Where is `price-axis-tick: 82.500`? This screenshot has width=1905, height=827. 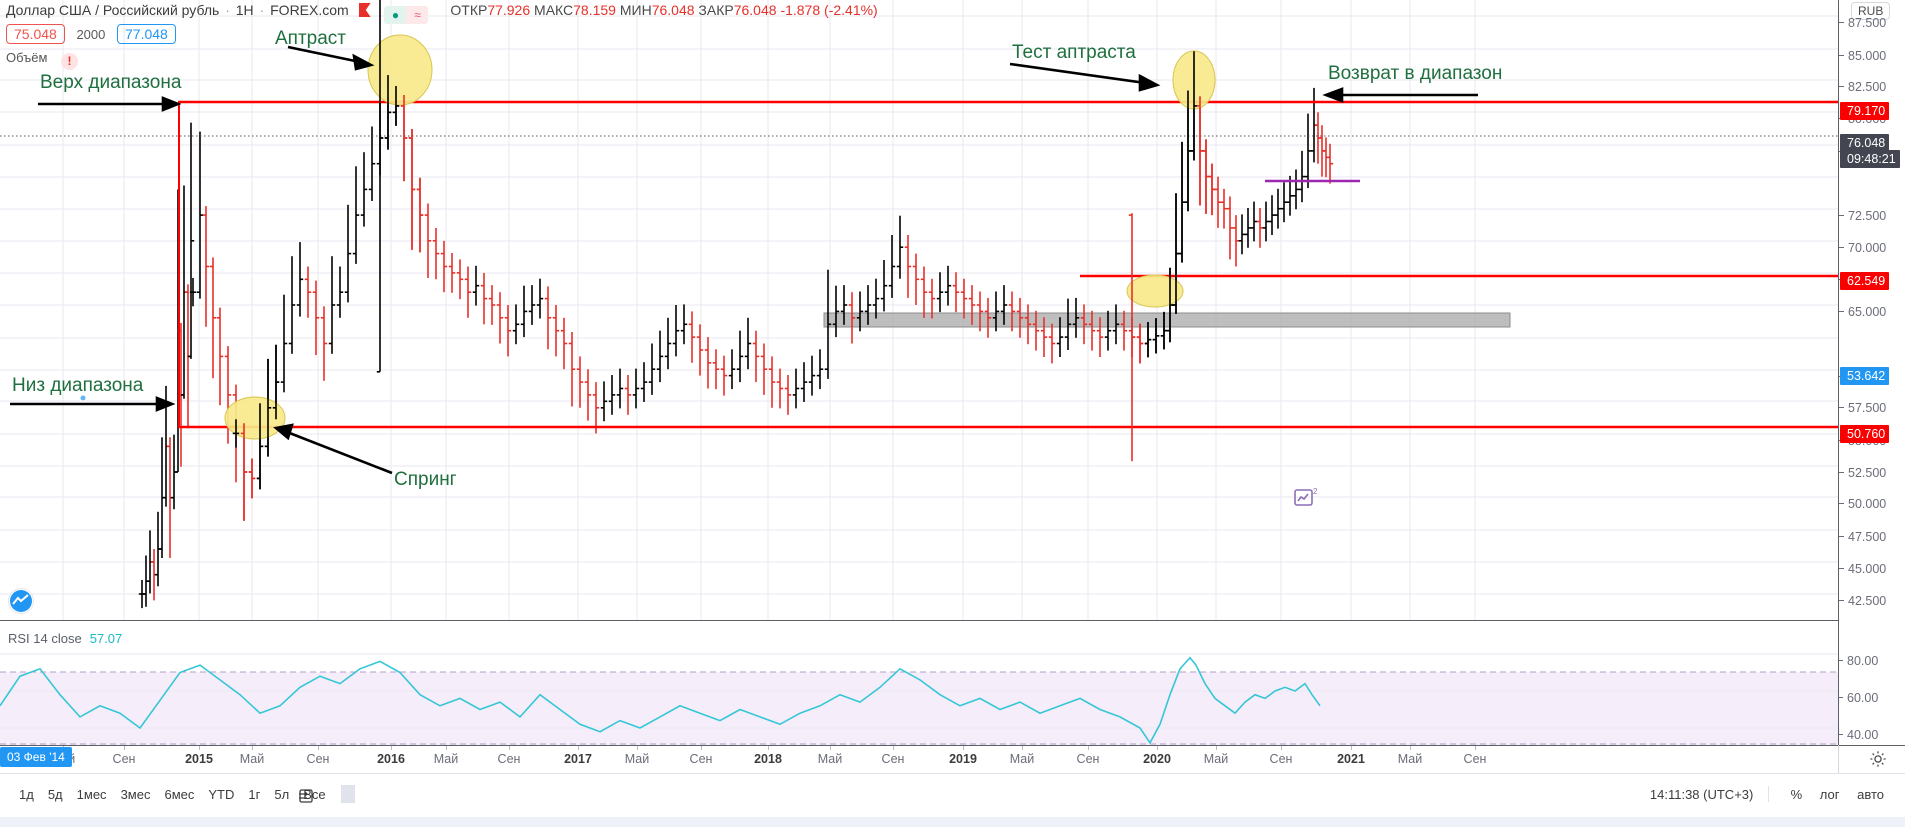
price-axis-tick: 82.500 is located at coordinates (1867, 87).